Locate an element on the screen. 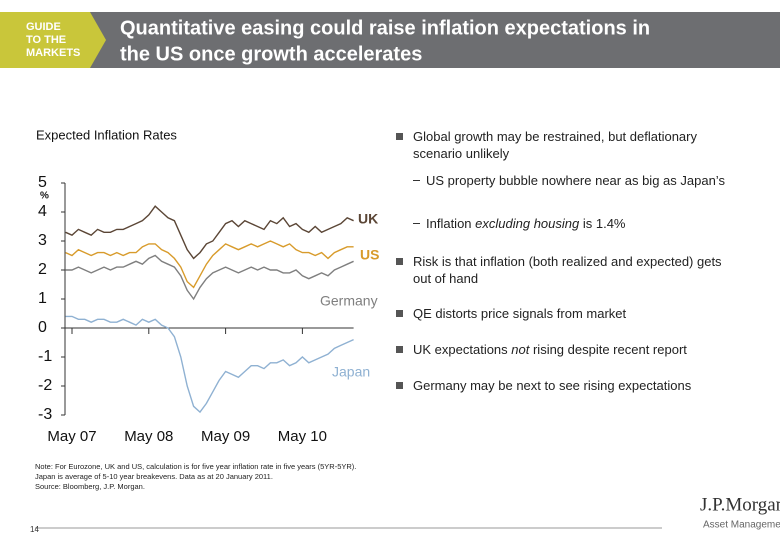  y-tick-label: -2 is located at coordinates (45, 385).